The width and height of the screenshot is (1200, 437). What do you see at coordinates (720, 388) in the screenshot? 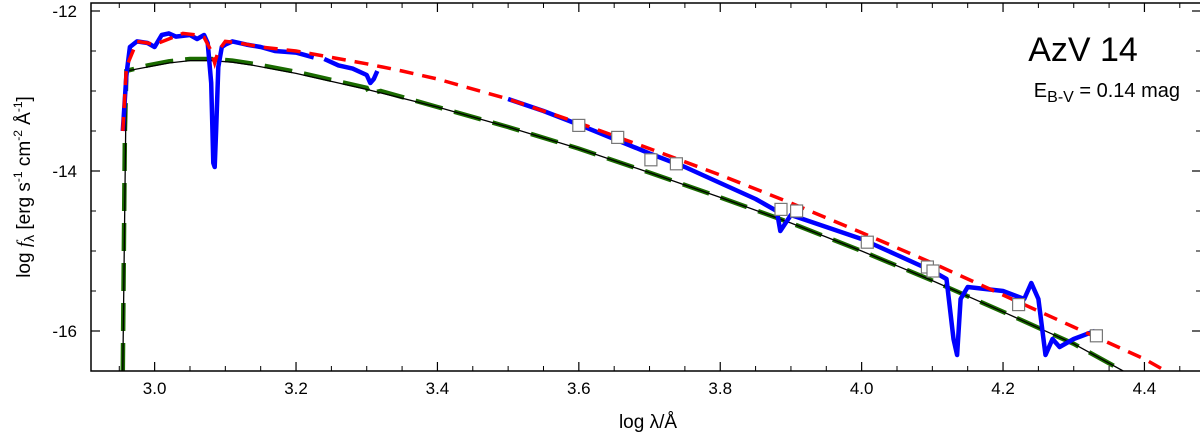
I see `x-tick-label: 3.8` at bounding box center [720, 388].